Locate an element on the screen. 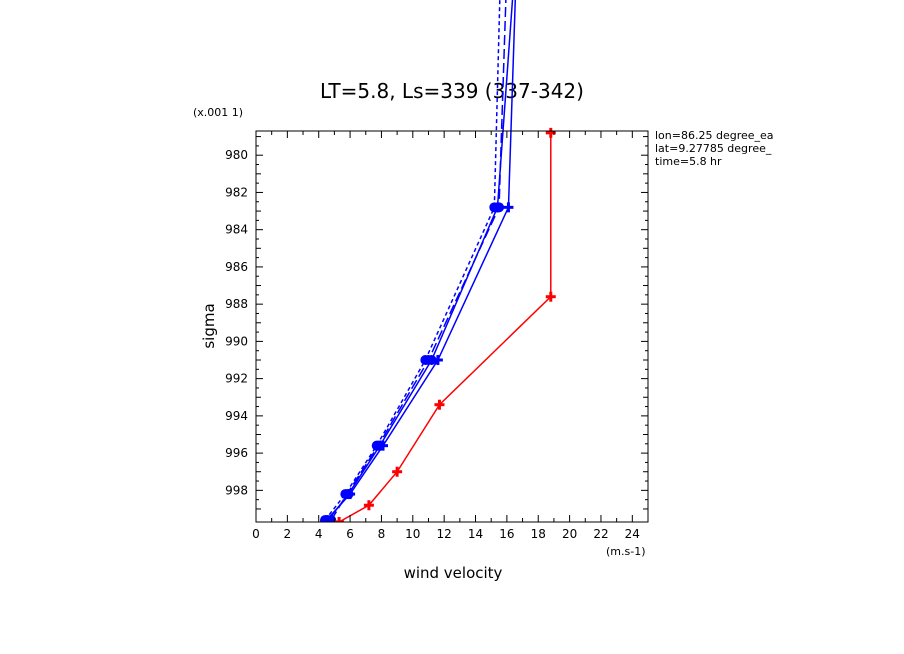 Image resolution: width=904 pixels, height=654 pixels. y-axis-label: sigma is located at coordinates (209, 325).